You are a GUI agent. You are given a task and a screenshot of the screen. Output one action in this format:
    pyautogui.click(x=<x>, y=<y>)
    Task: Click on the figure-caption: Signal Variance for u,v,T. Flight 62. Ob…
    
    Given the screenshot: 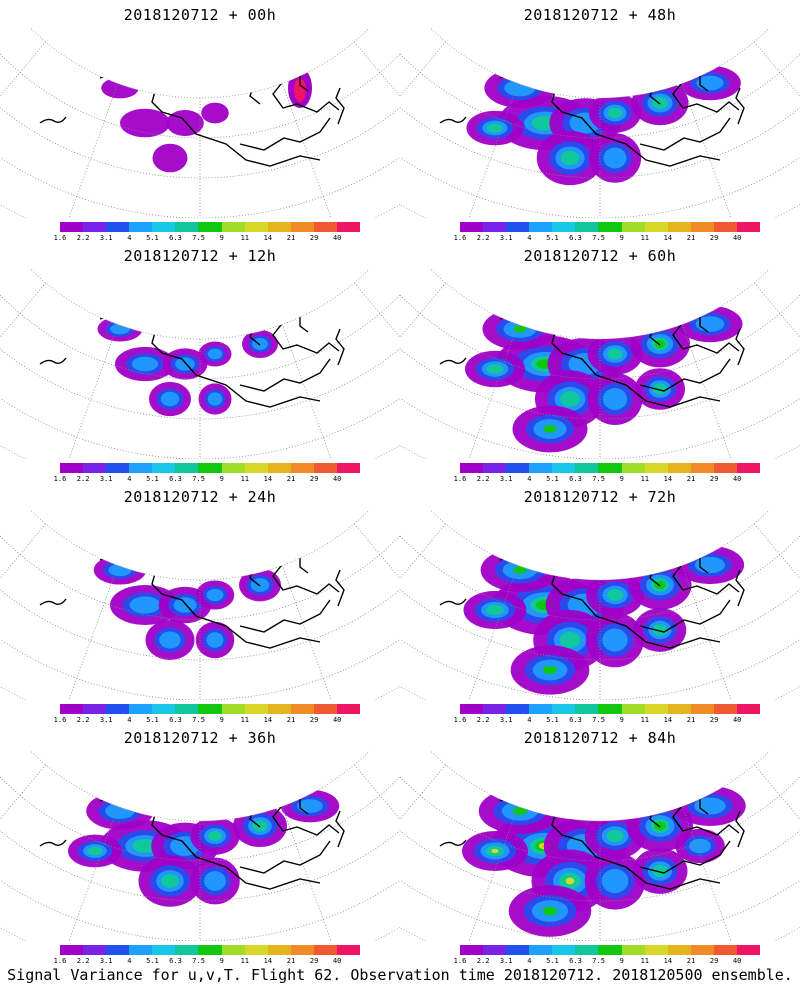 What is the action you would take?
    pyautogui.click(x=400, y=975)
    